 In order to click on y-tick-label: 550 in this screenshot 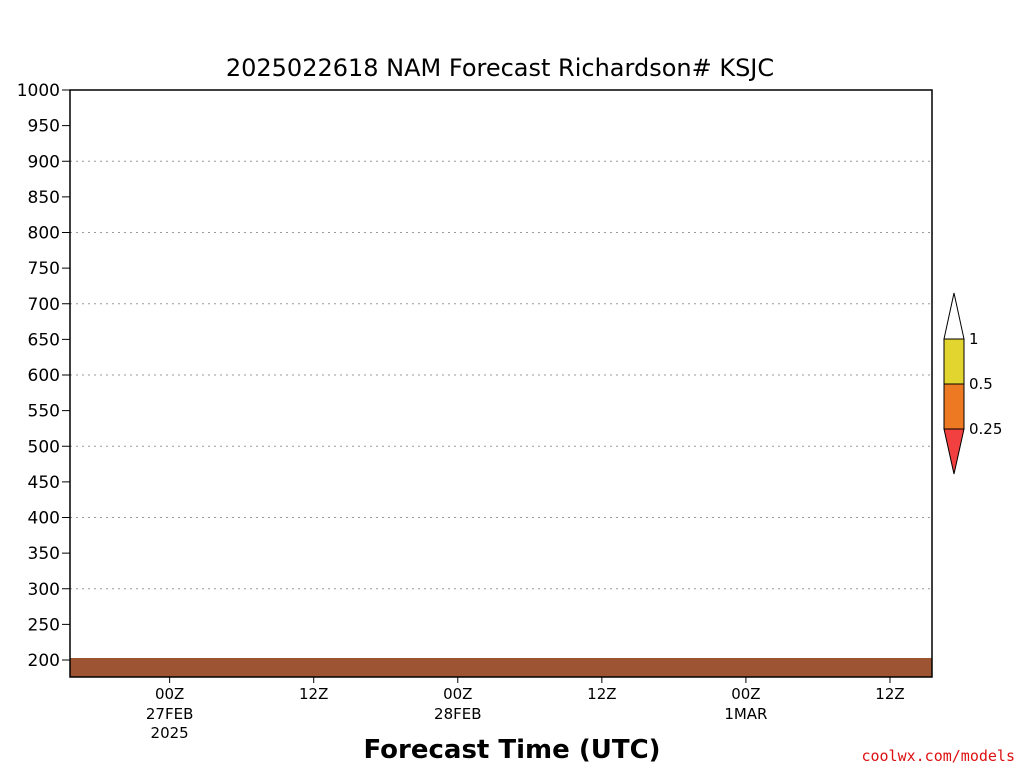, I will do `click(44, 412)`.